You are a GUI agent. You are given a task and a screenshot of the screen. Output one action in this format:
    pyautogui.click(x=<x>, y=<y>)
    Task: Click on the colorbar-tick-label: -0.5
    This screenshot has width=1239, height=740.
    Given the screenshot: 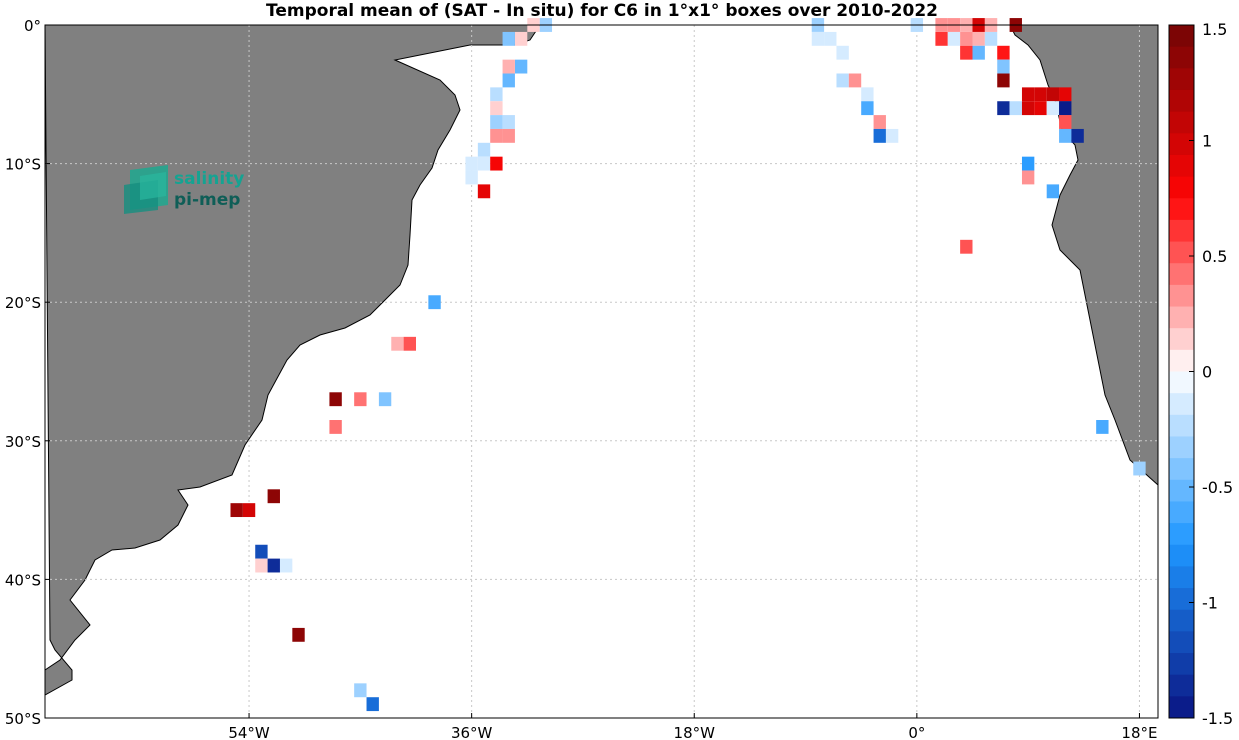 What is the action you would take?
    pyautogui.click(x=1217, y=487)
    